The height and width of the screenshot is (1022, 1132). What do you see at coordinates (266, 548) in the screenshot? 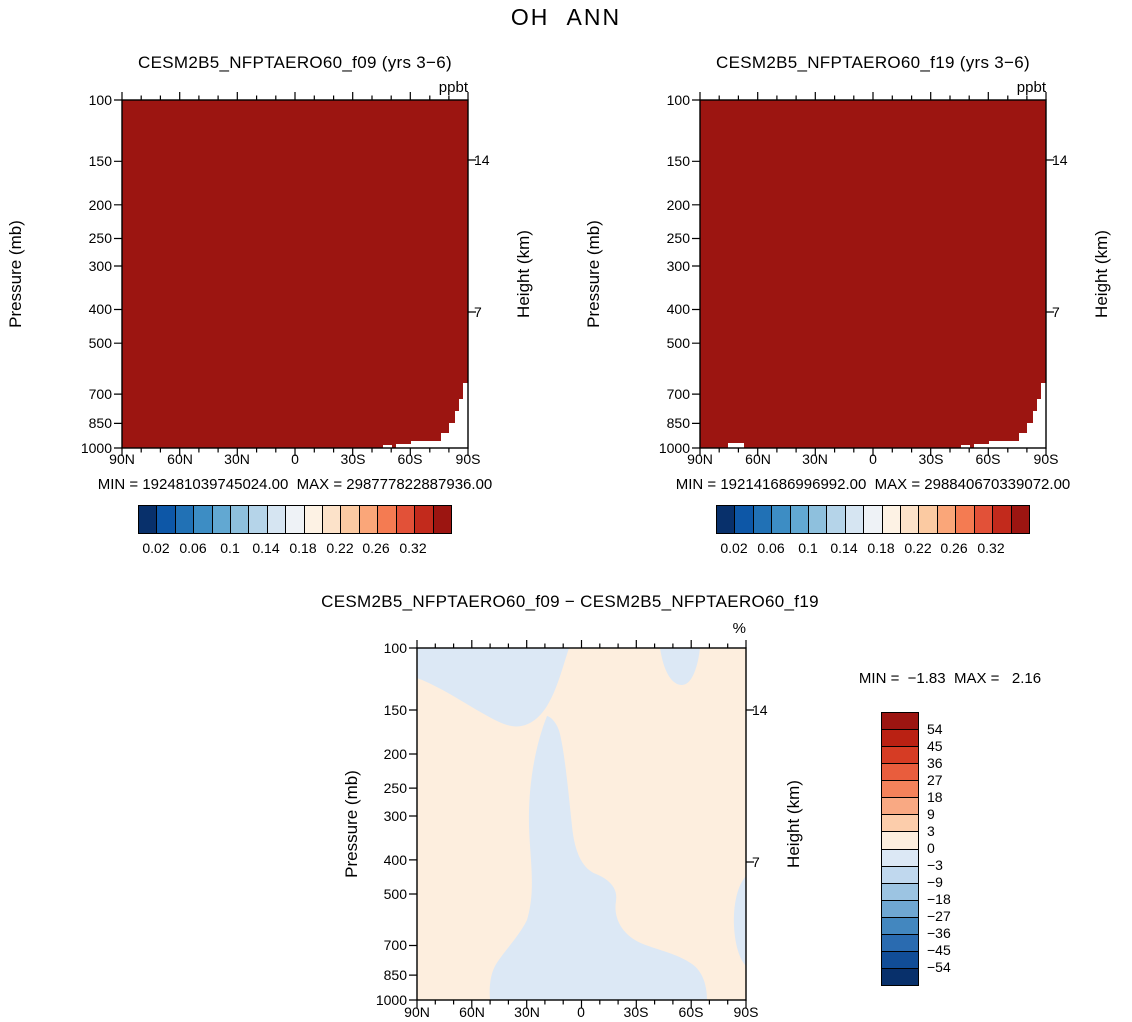
I see `colorbar-tick-label: 0.14` at bounding box center [266, 548].